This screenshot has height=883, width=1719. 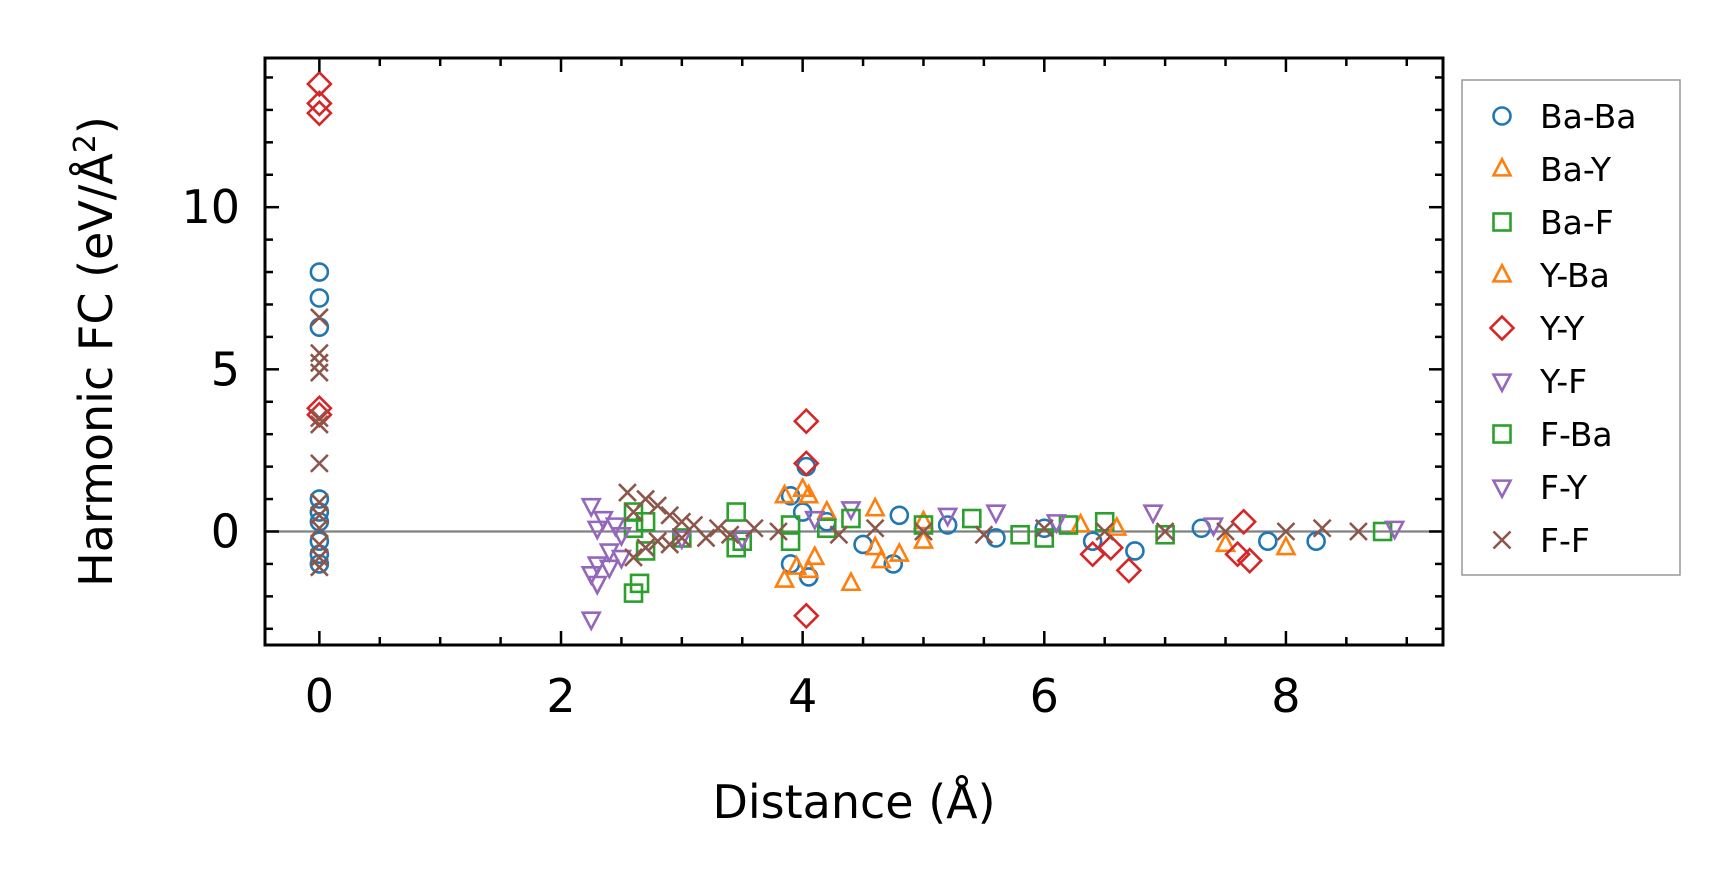 What do you see at coordinates (225, 531) in the screenshot?
I see `y-tick-label: 0` at bounding box center [225, 531].